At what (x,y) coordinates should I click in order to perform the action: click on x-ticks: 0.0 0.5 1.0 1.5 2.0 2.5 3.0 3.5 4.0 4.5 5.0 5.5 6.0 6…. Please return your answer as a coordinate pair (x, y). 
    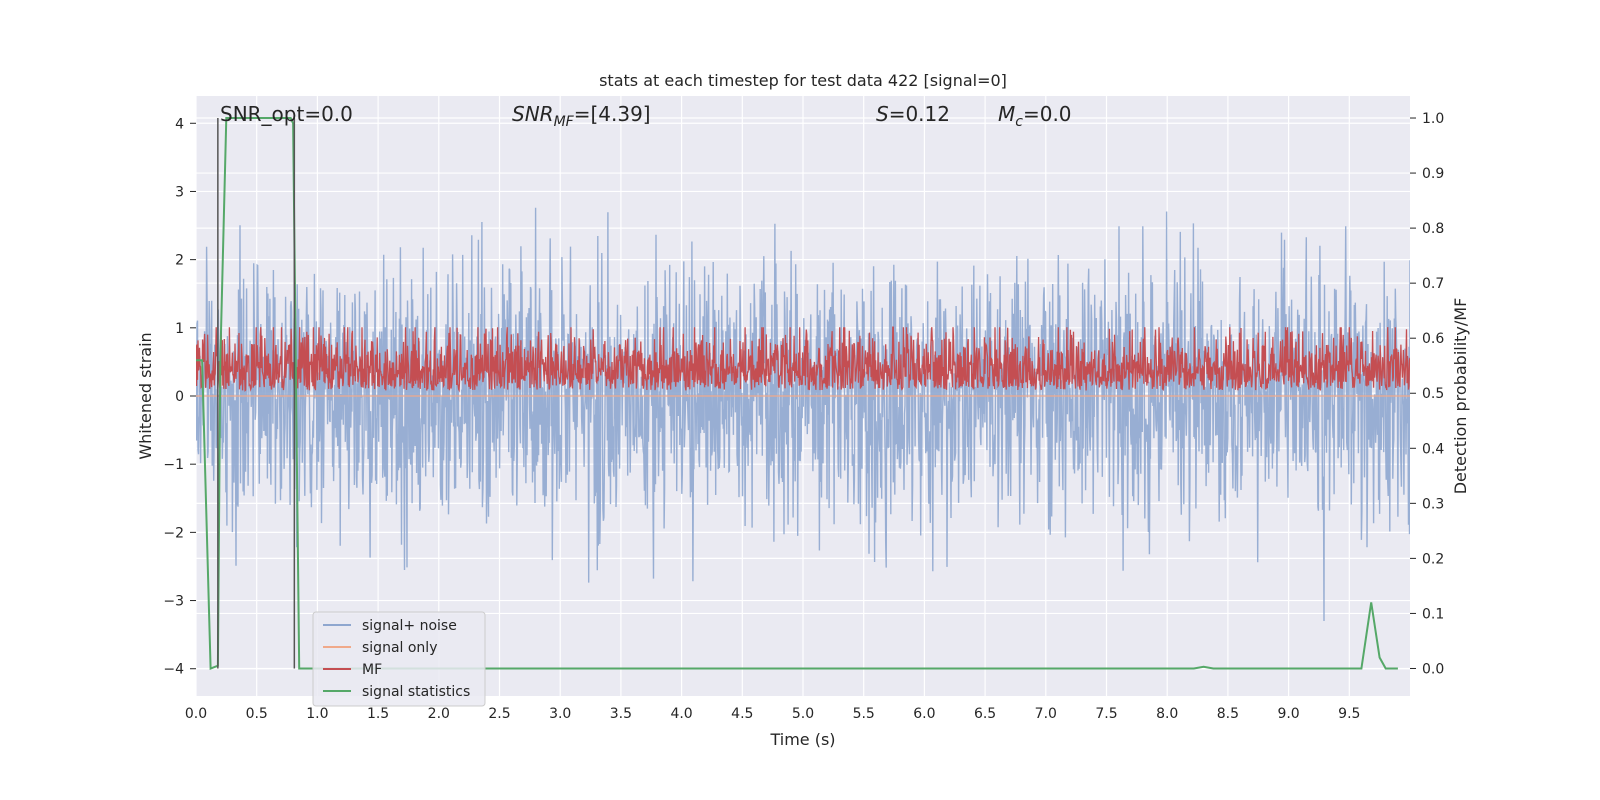
    Looking at the image, I should click on (773, 714).